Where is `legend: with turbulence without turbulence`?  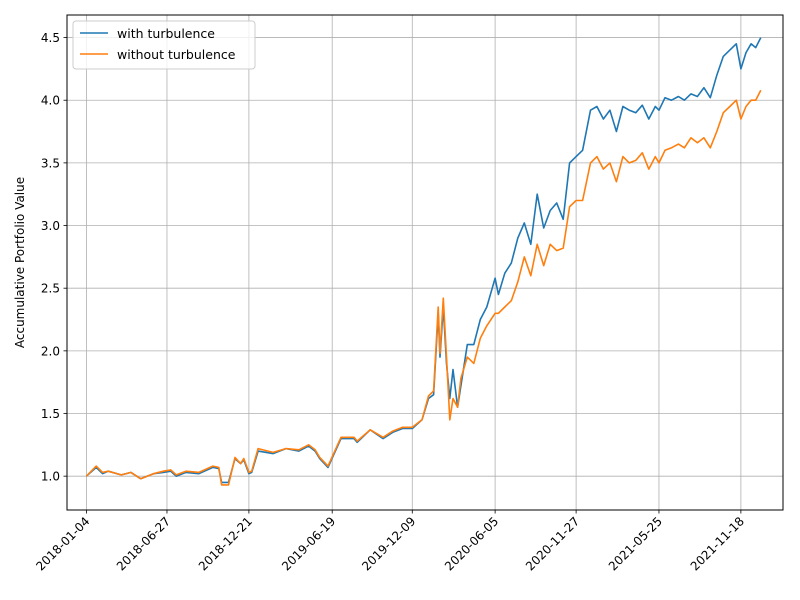 legend: with turbulence without turbulence is located at coordinates (164, 45).